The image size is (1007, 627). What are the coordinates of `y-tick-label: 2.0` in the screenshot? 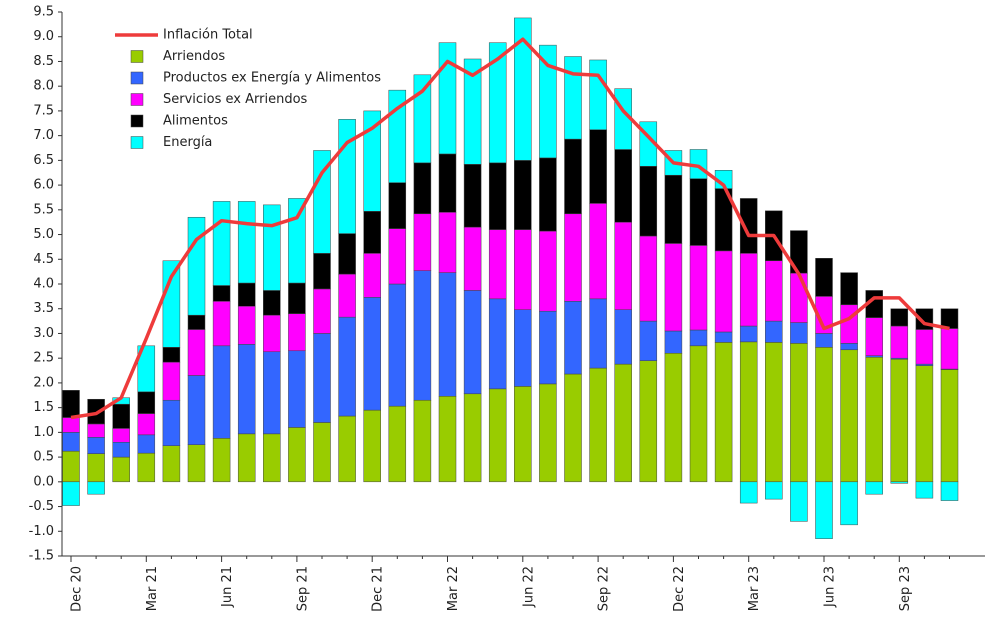 It's located at (43, 382).